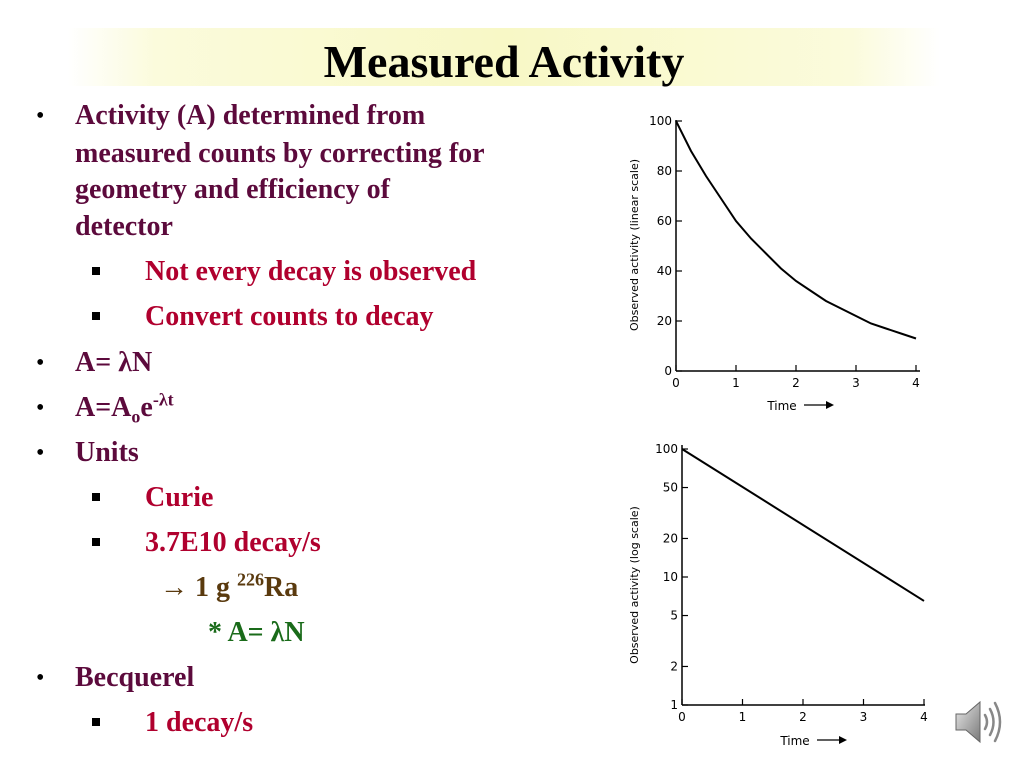  Describe the element at coordinates (674, 705) in the screenshot. I see `y-tick-label: 1` at that location.